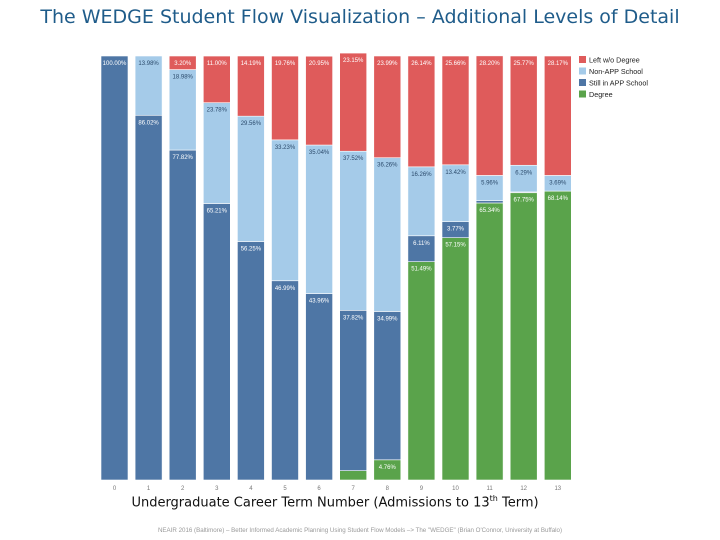 This screenshot has width=720, height=540. Describe the element at coordinates (524, 64) in the screenshot. I see `bar-data-label: 25.77%` at that location.